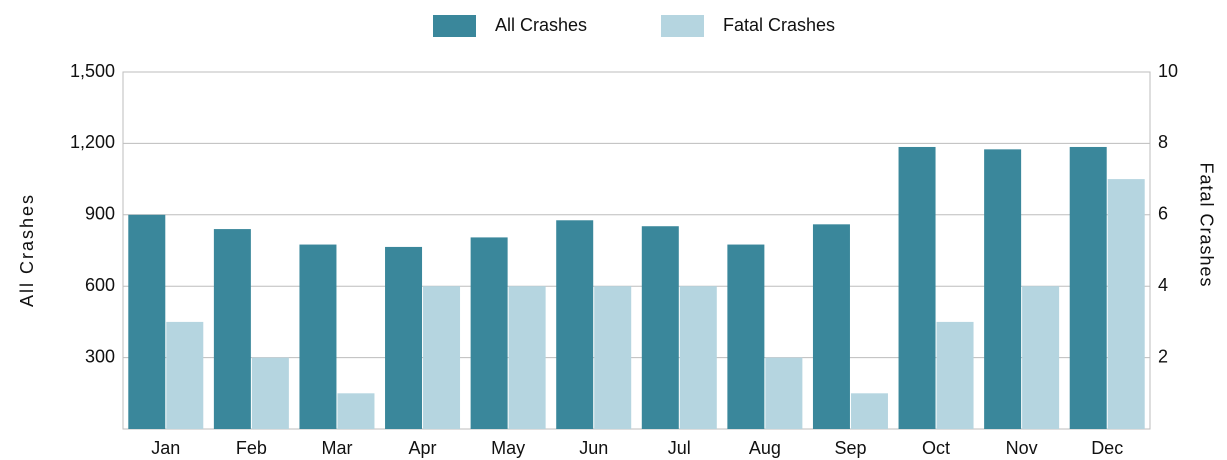  Describe the element at coordinates (100, 214) in the screenshot. I see `y-tick-label: 900` at that location.